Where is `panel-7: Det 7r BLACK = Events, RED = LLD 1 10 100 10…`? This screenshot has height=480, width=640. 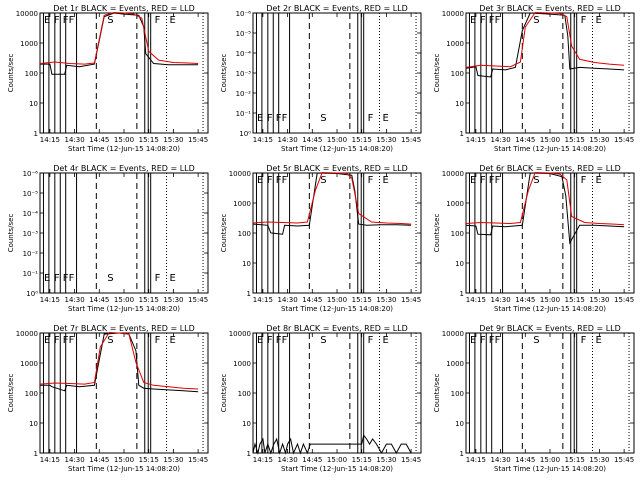
panel-7: Det 7r BLACK = Events, RED = LLD 1 10 100 10… is located at coordinates (108, 398).